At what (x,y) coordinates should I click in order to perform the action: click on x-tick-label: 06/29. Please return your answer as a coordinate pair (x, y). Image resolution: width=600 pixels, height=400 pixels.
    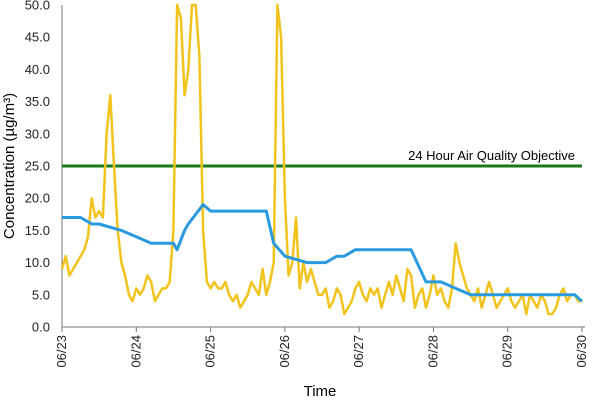
    Looking at the image, I should click on (507, 351).